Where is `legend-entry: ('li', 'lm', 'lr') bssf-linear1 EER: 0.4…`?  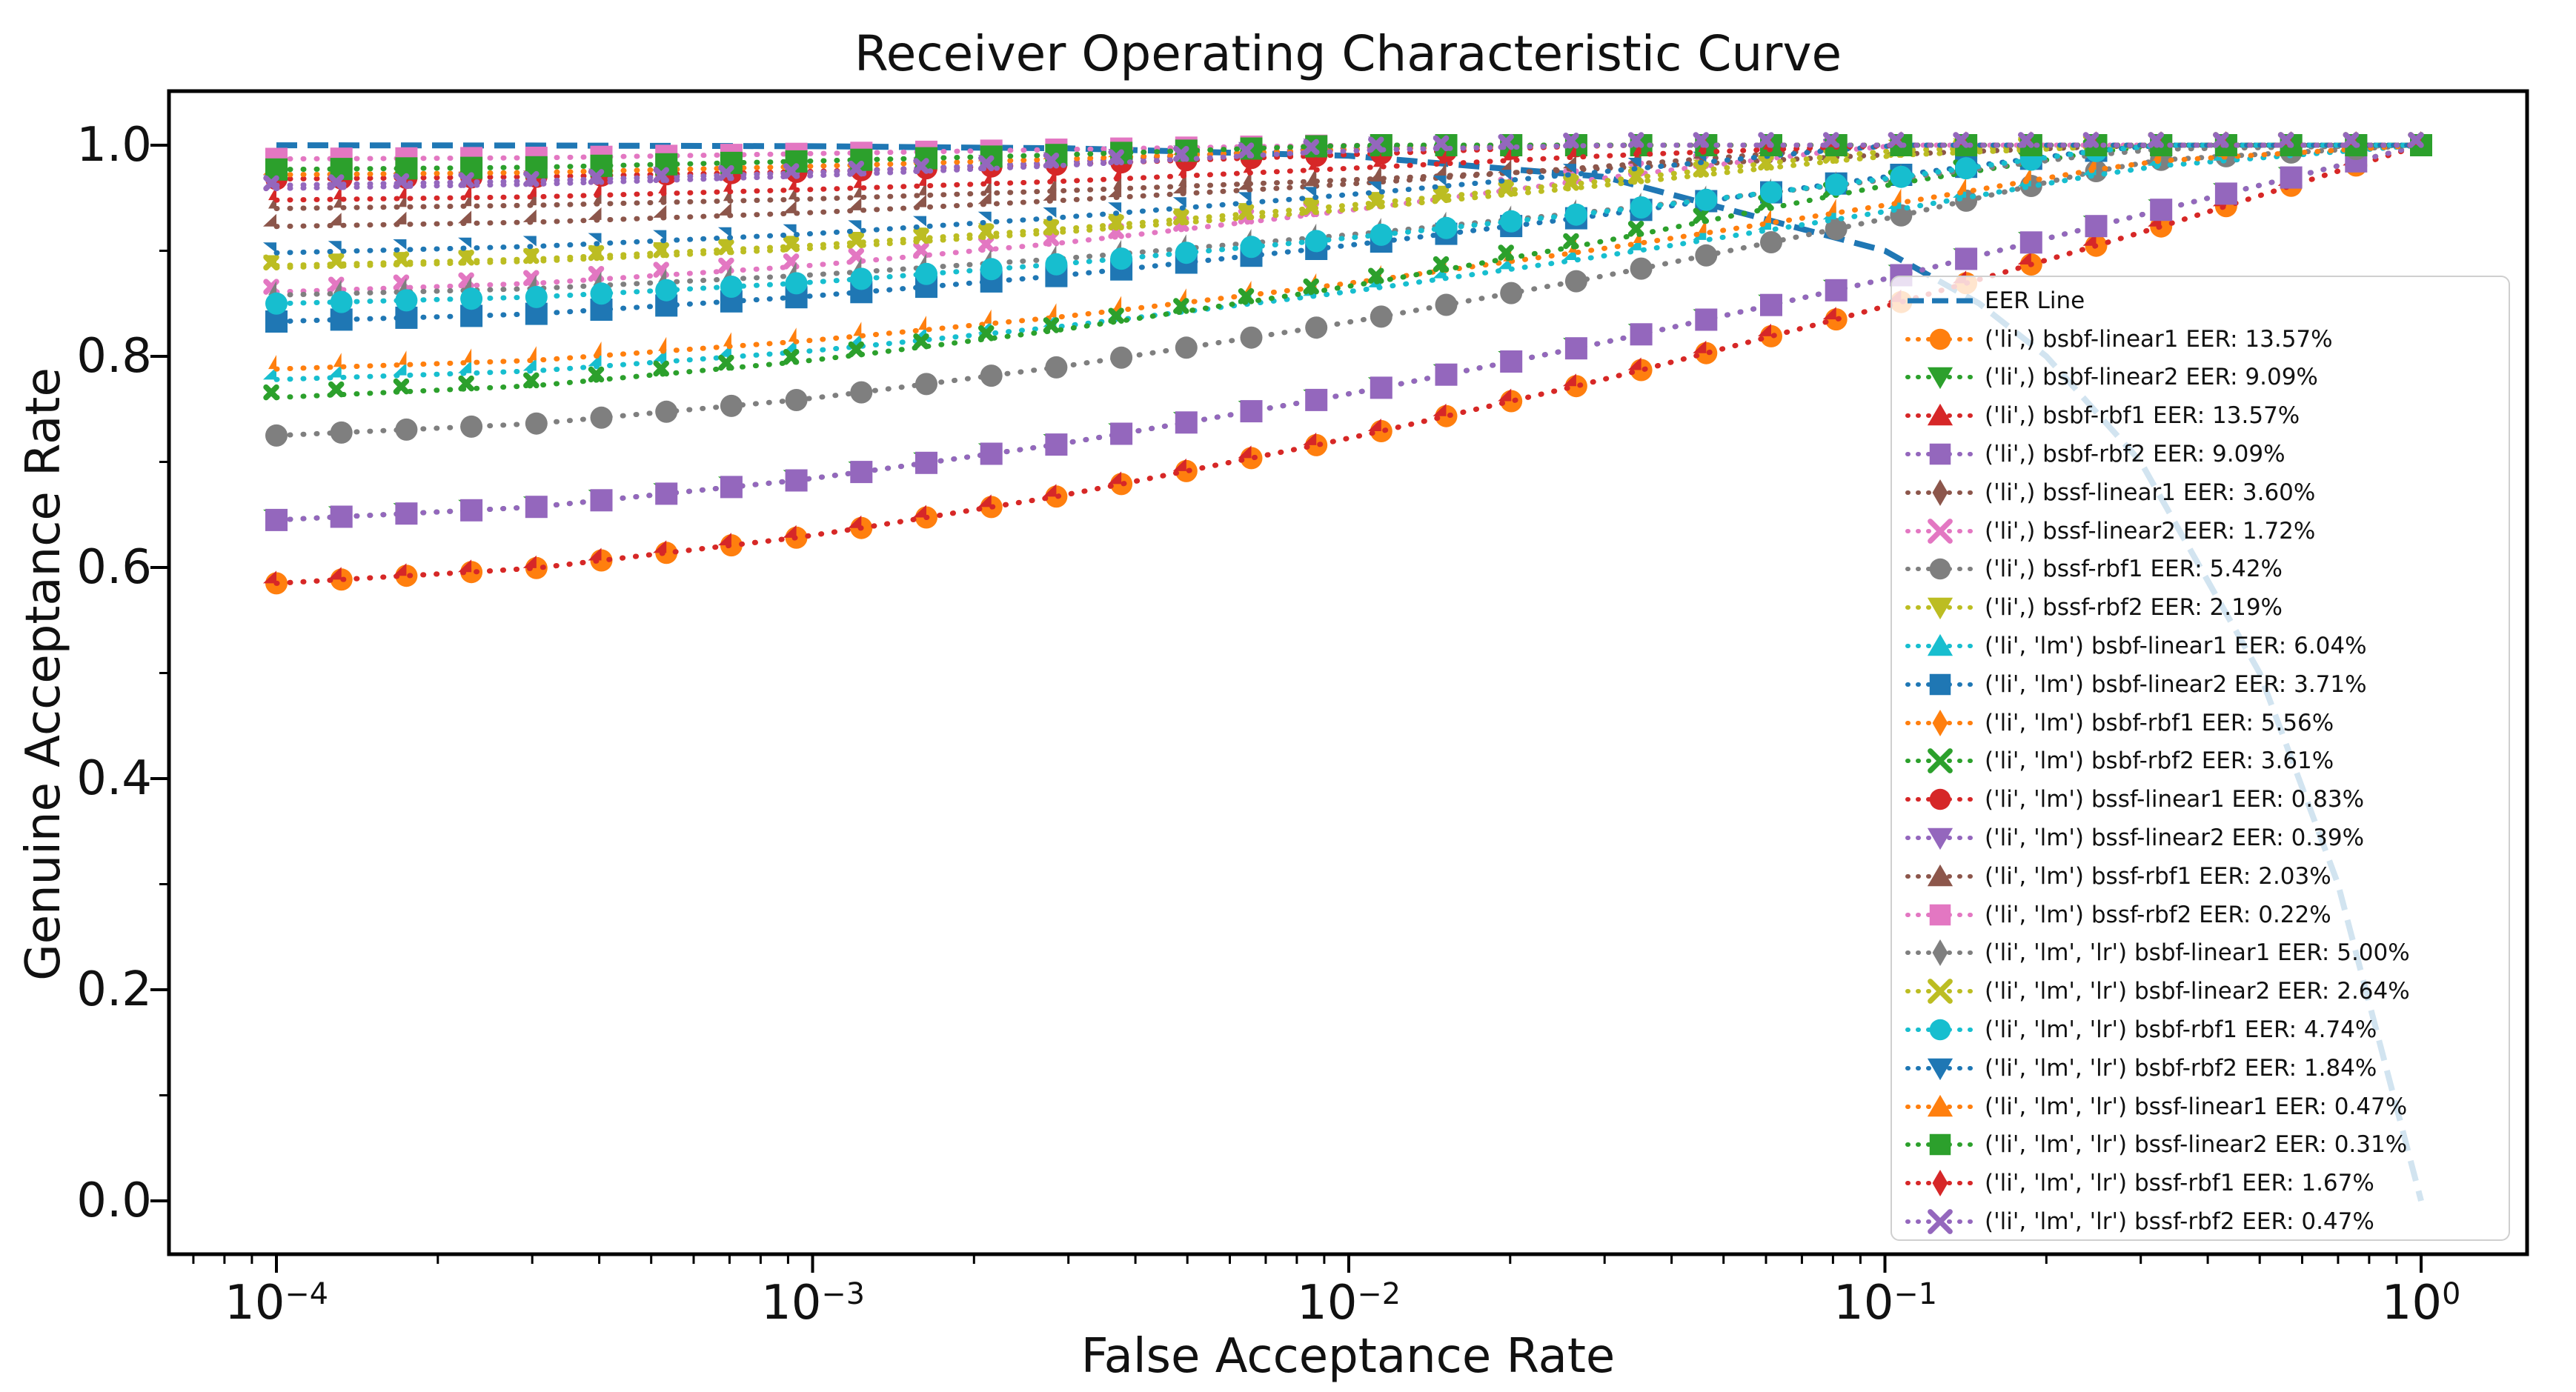
legend-entry: ('li', 'lm', 'lr') bssf-linear1 EER: 0.4… is located at coordinates (2207, 1107).